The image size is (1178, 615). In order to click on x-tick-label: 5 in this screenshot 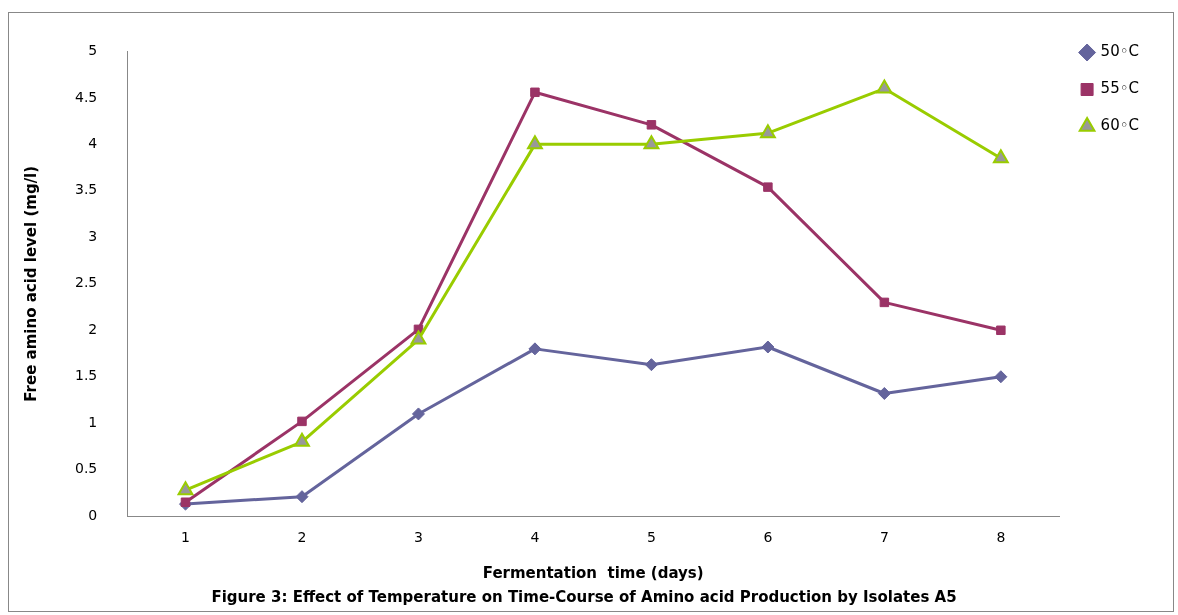, I will do `click(651, 537)`.